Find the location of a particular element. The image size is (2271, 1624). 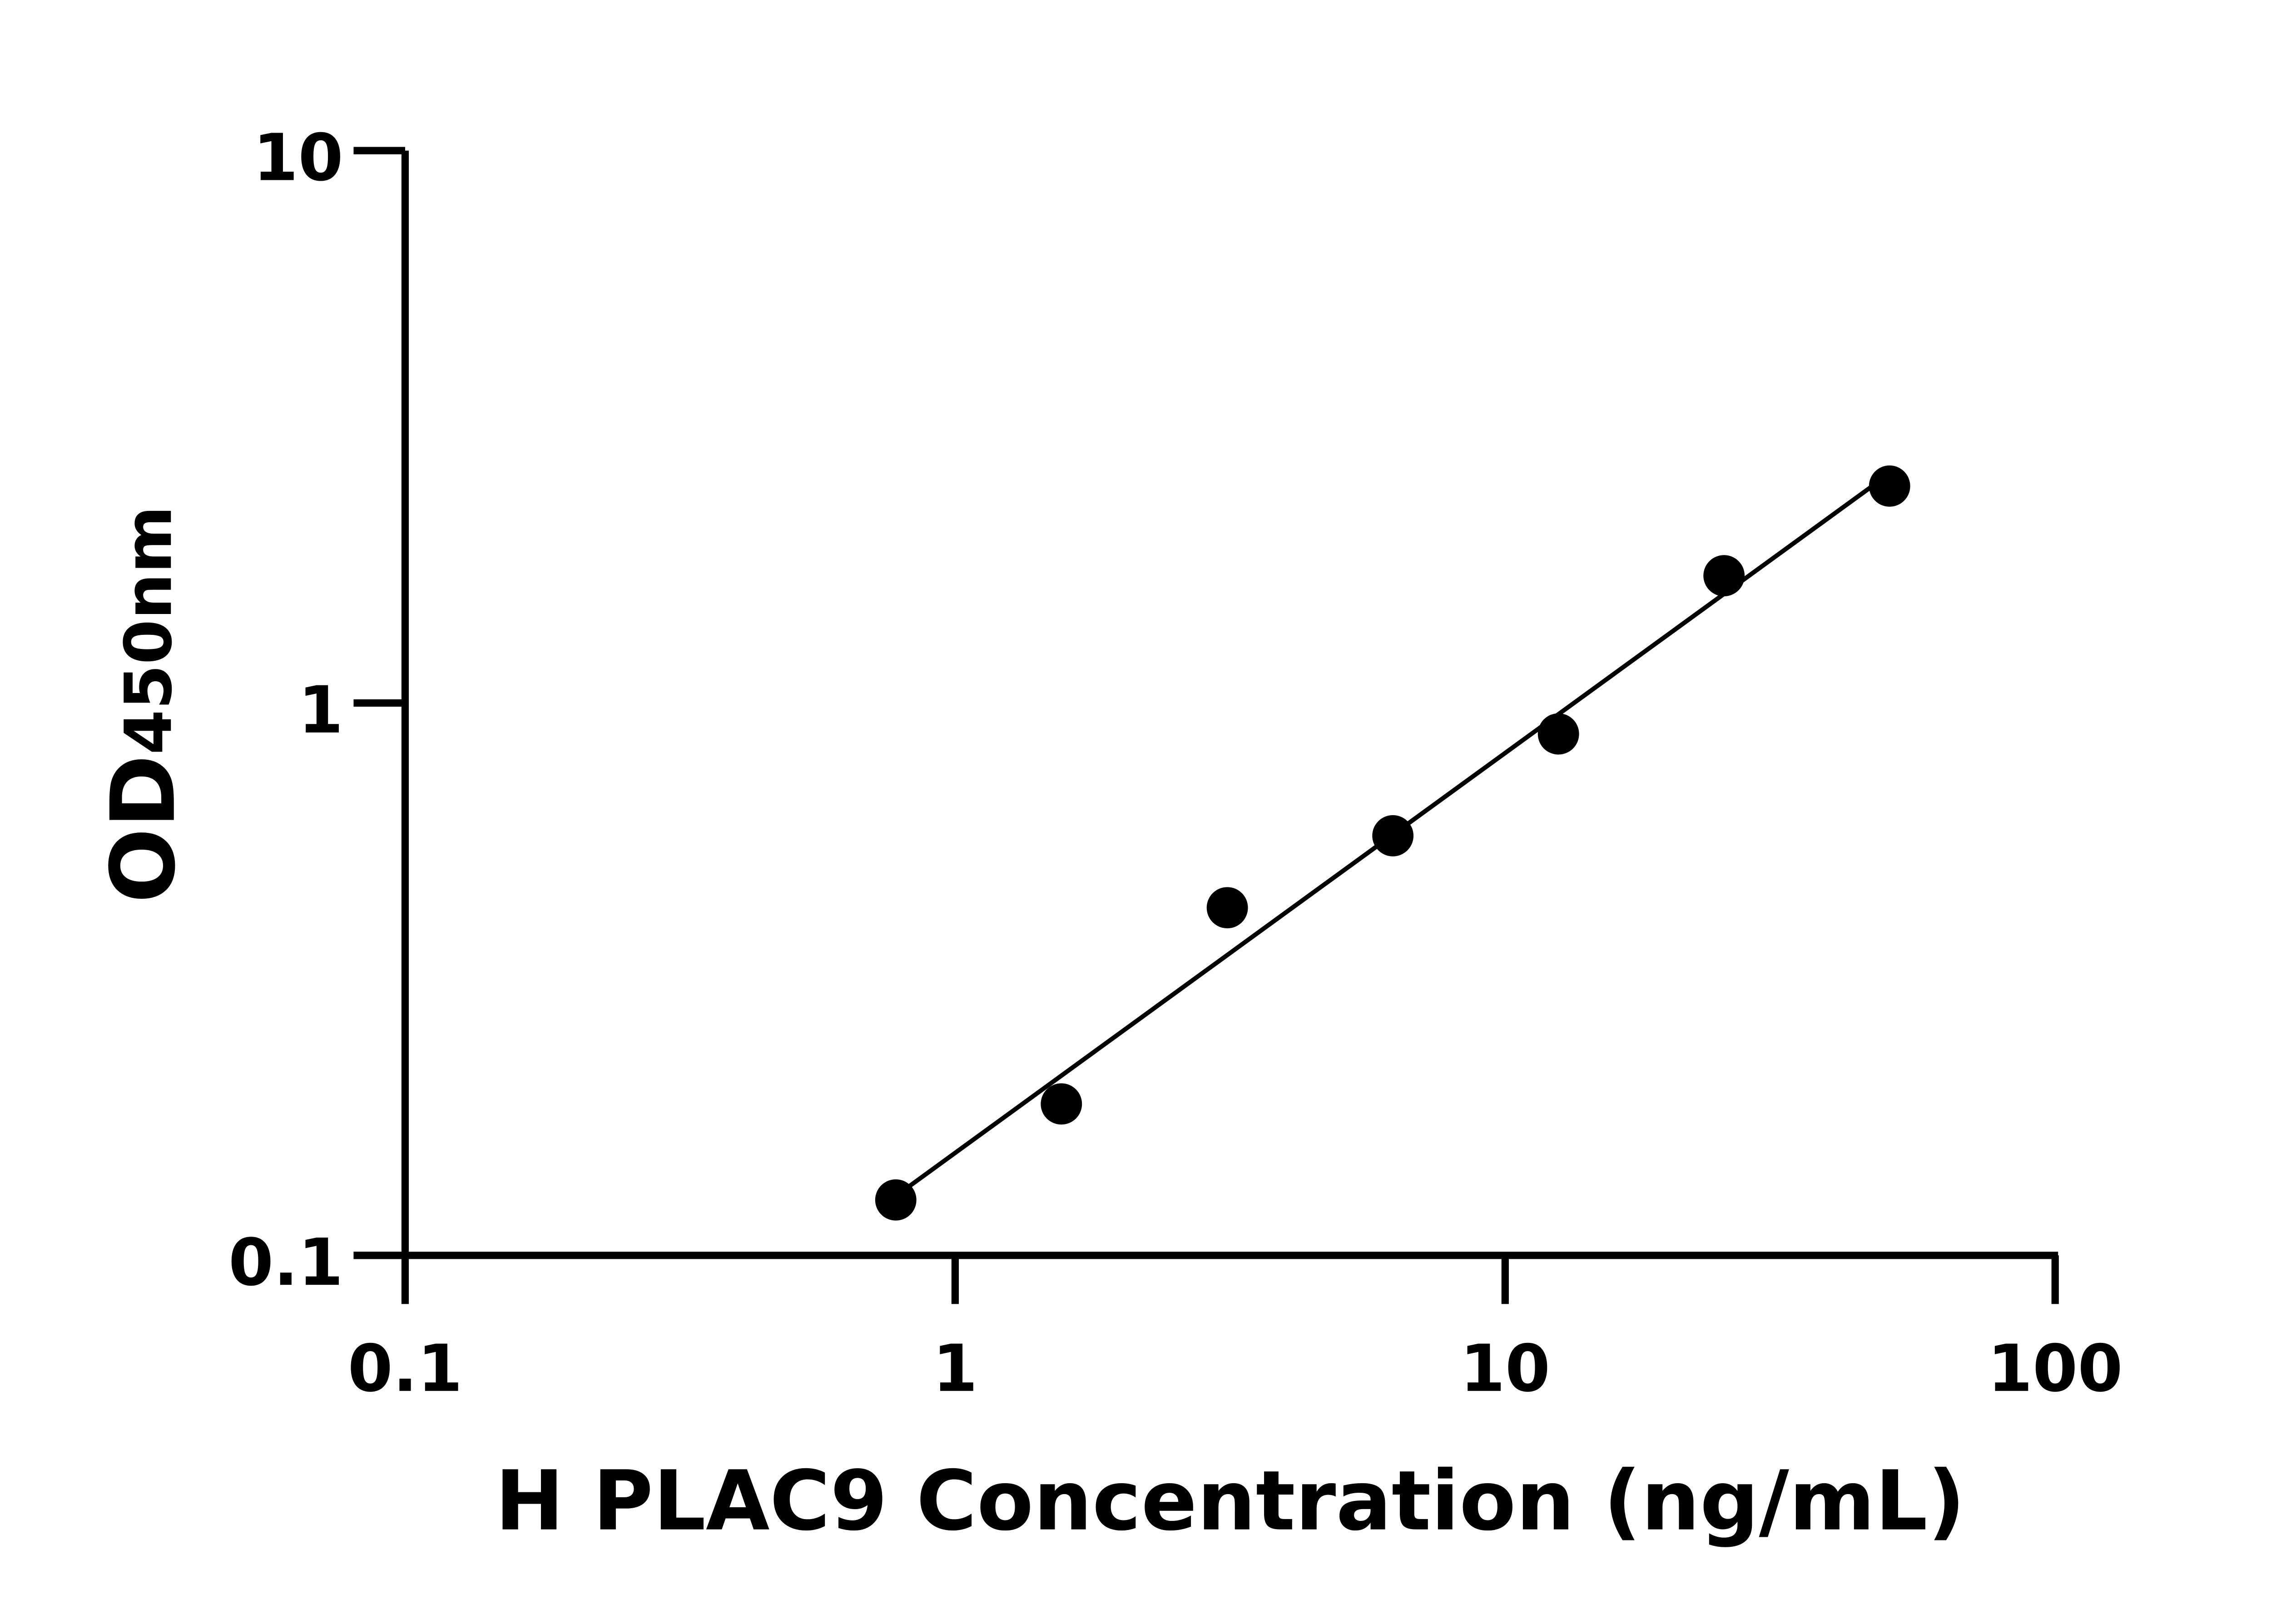

y-tick-label: 10 is located at coordinates (298, 158).